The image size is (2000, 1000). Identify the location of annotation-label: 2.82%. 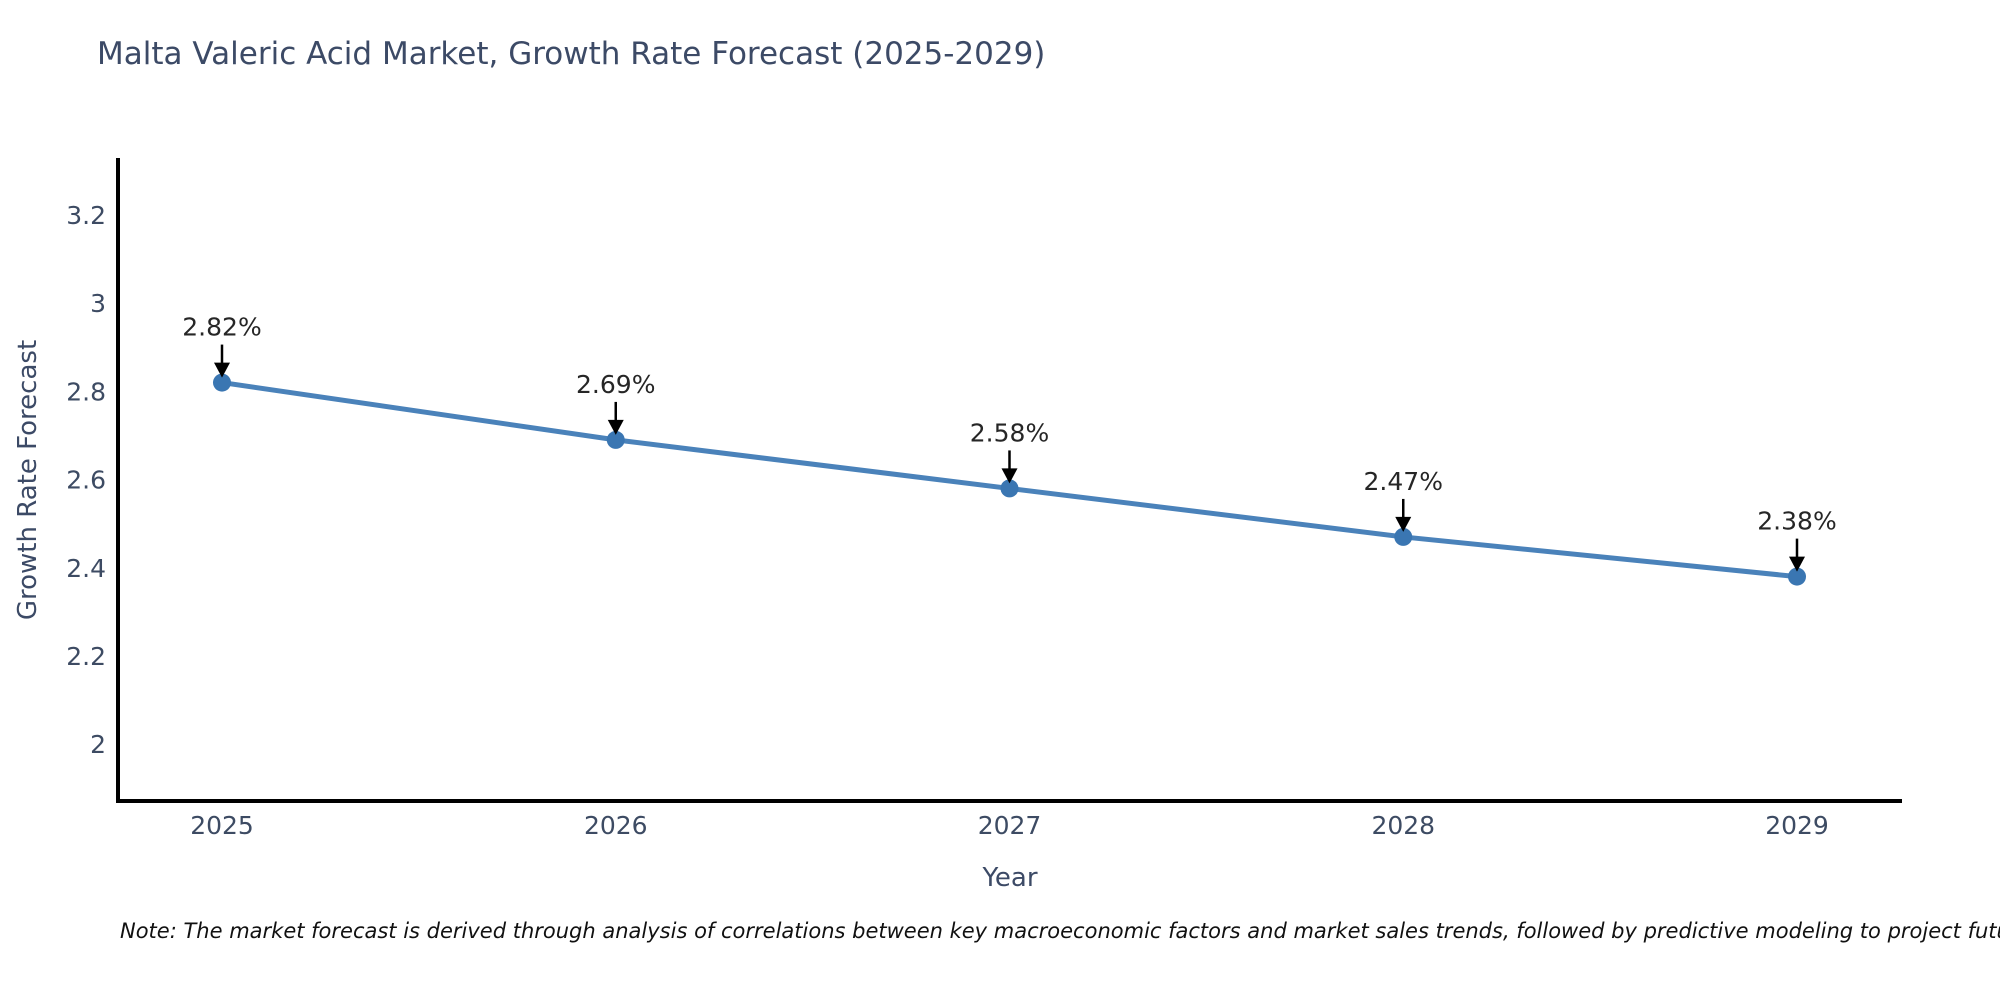
(221, 327).